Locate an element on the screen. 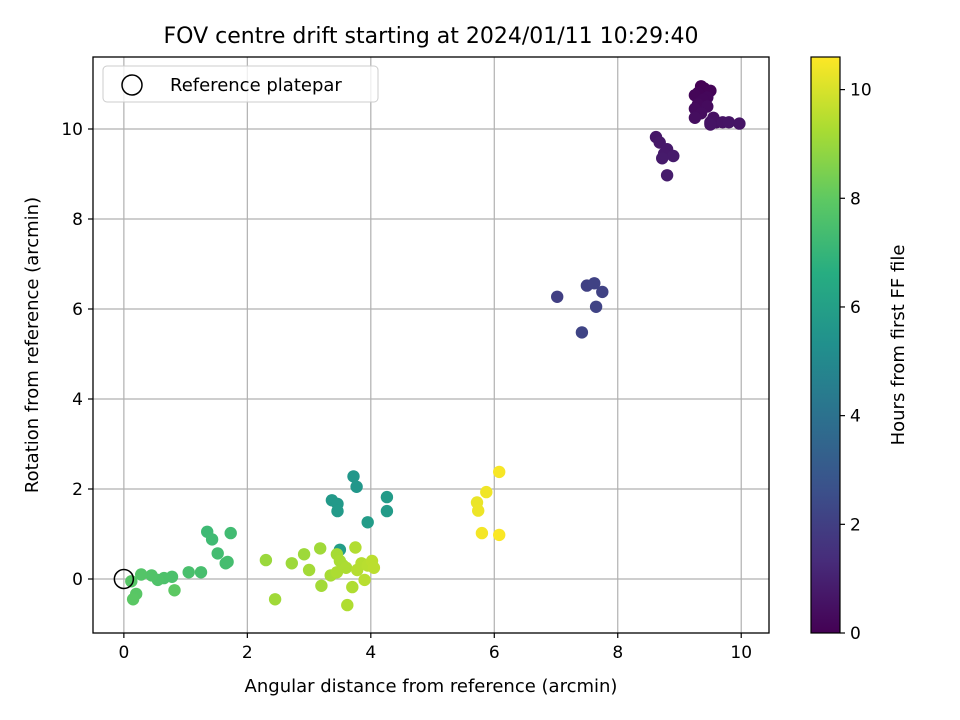 This screenshot has width=960, height=720. colorbar-tick-label: 0 is located at coordinates (855, 634).